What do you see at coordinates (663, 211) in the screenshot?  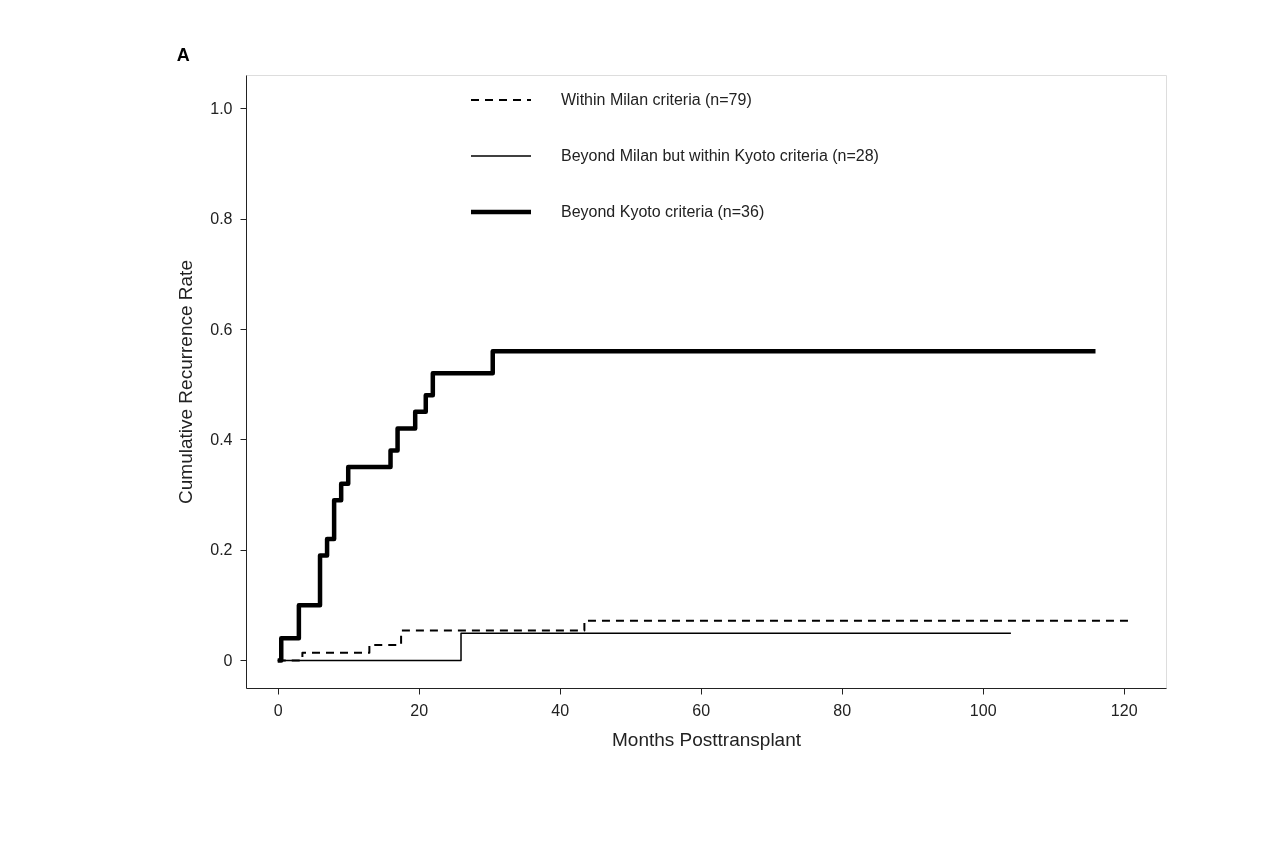 I see `legend-label: Beyond Kyoto criteria (n=36)` at bounding box center [663, 211].